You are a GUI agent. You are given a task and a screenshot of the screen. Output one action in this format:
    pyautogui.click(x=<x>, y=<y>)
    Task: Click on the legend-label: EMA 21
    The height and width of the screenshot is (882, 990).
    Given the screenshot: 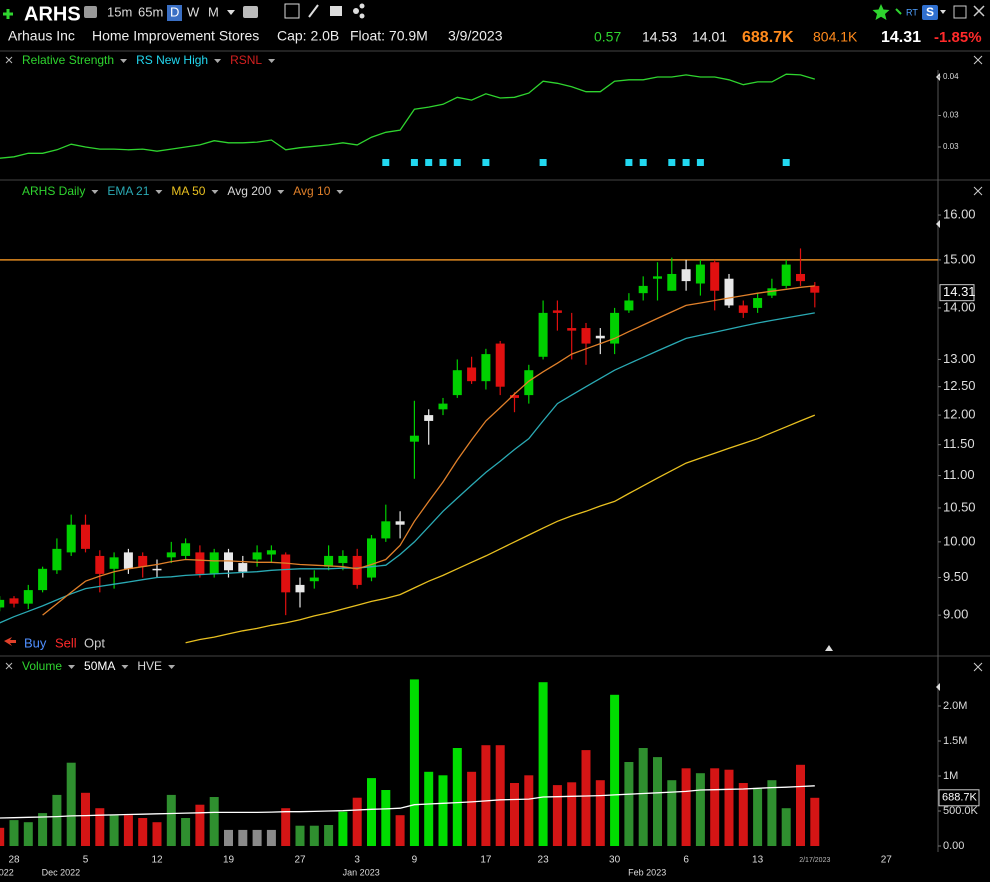 What is the action you would take?
    pyautogui.click(x=128, y=191)
    